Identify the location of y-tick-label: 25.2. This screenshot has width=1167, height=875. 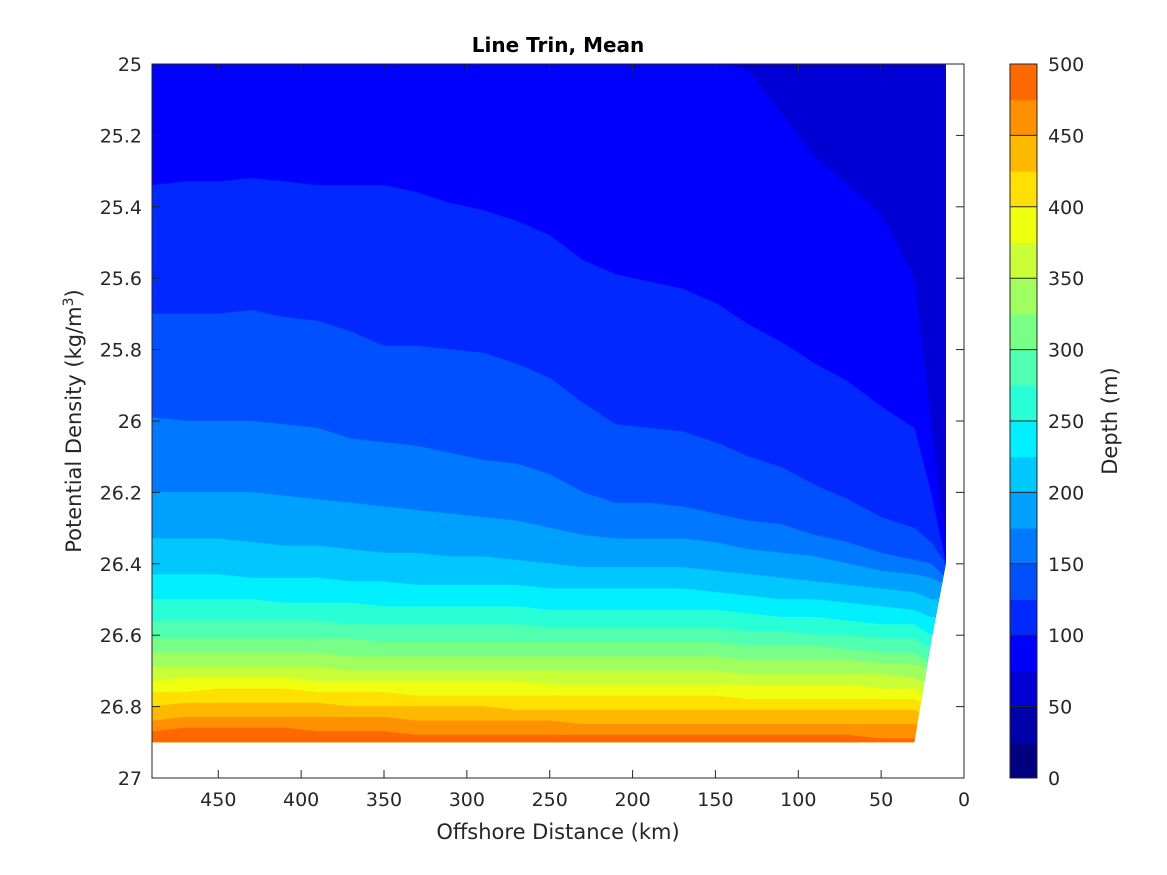
(121, 136).